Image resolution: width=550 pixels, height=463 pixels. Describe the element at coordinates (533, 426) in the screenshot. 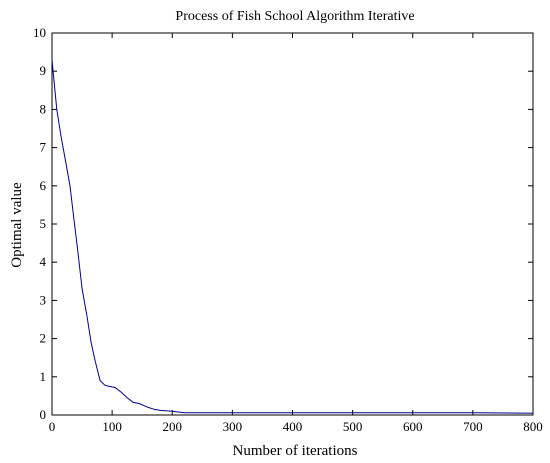

I see `x-tick-label-8: 800` at that location.